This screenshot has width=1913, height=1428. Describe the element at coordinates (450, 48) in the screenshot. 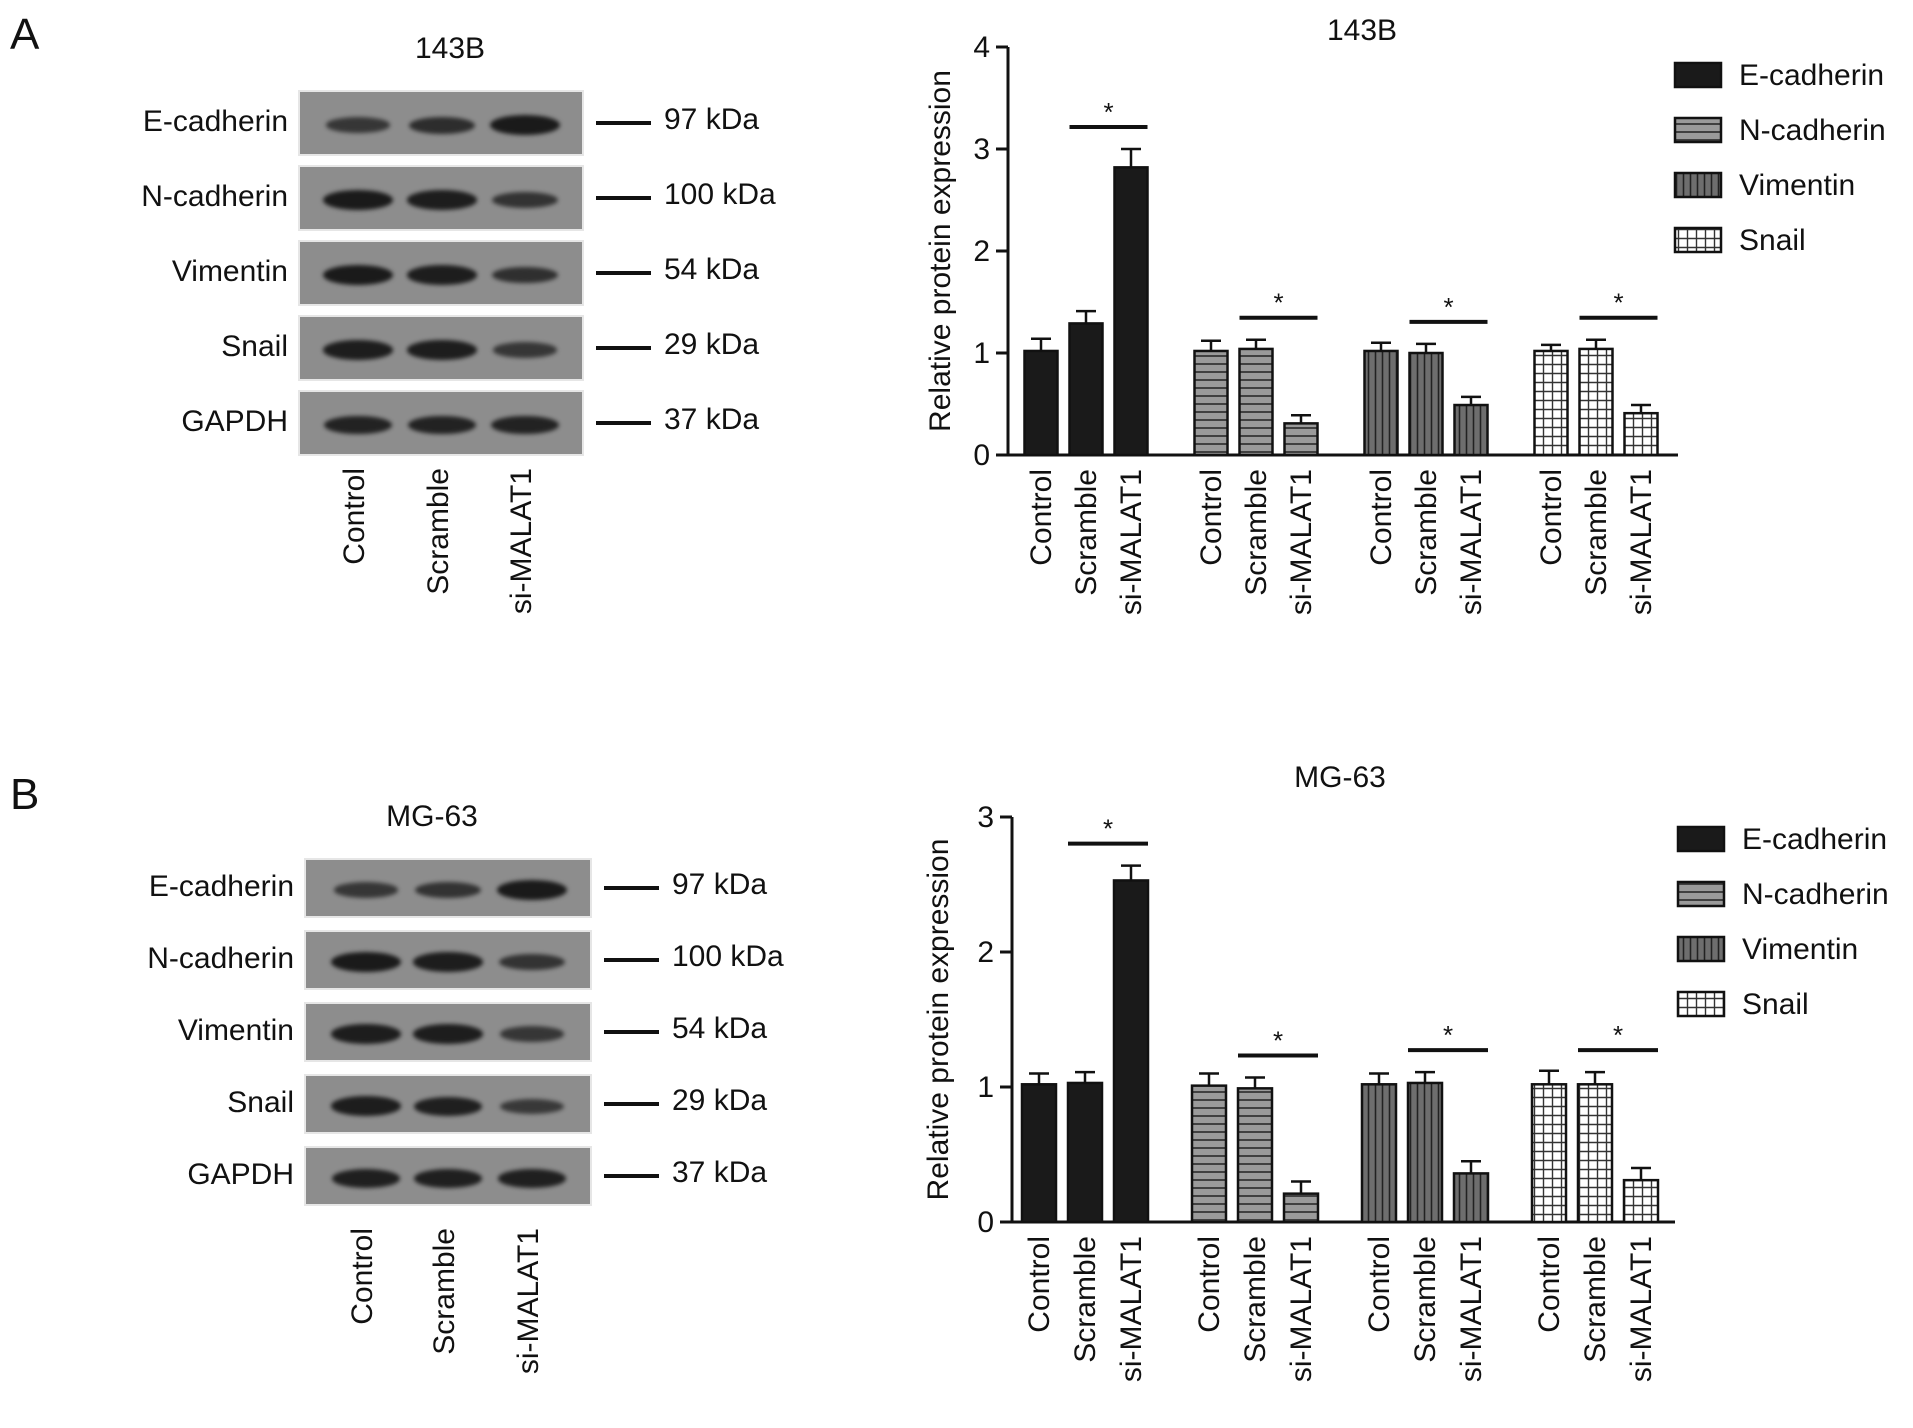

I see `blot-title: 143B` at that location.